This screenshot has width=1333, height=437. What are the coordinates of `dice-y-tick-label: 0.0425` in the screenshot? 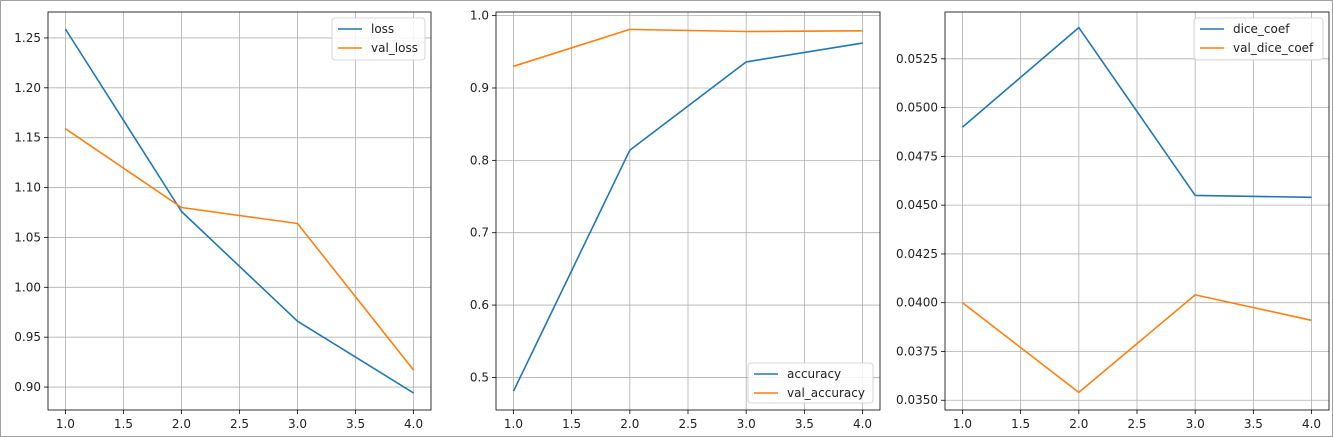 It's located at (917, 254).